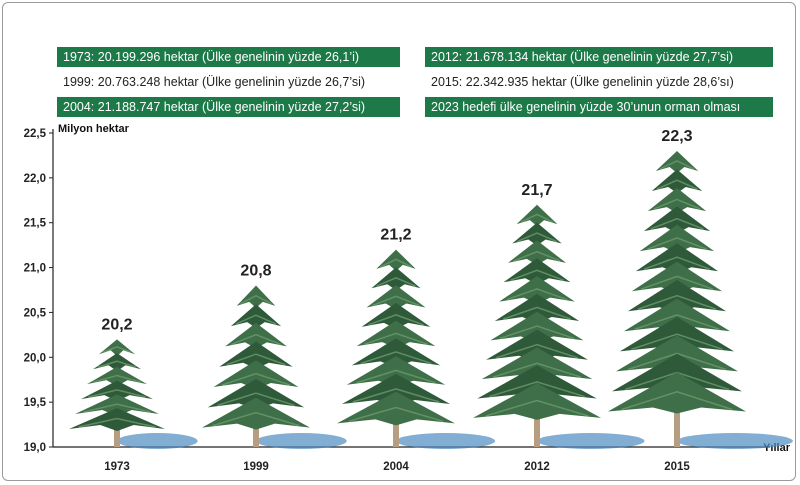 This screenshot has height=485, width=800. What do you see at coordinates (256, 467) in the screenshot?
I see `x-tick-label: 1999` at bounding box center [256, 467].